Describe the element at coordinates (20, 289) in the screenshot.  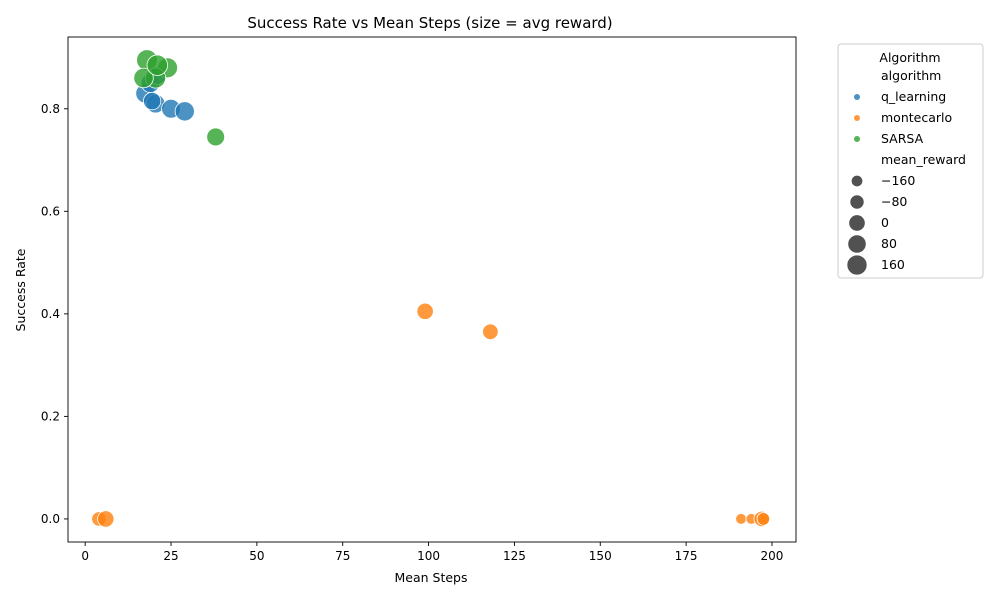
I see `y-axis-label: Success Rate` at that location.